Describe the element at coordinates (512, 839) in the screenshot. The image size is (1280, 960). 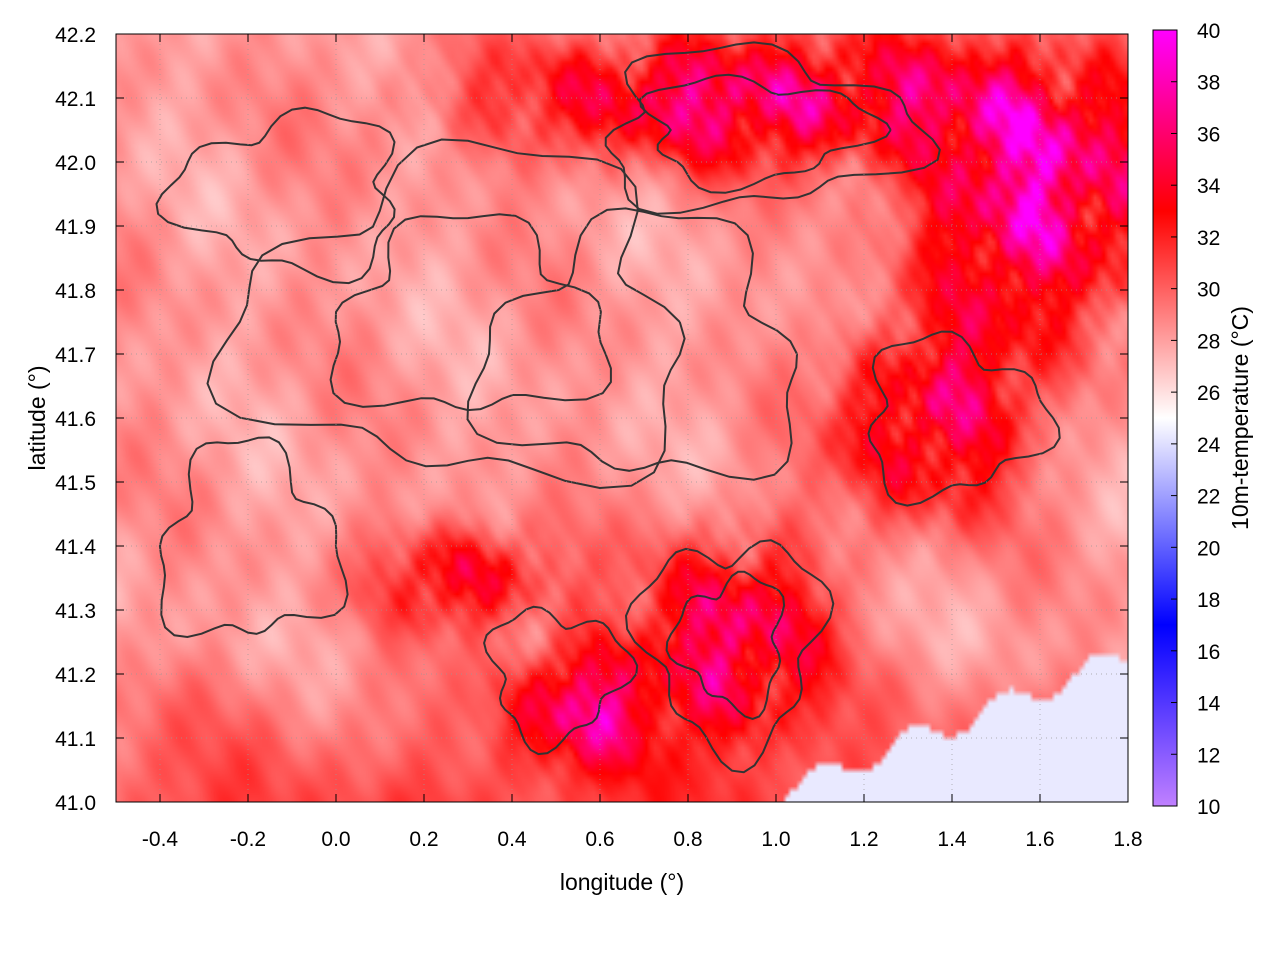
I see `x-tick-label: 0.4` at that location.